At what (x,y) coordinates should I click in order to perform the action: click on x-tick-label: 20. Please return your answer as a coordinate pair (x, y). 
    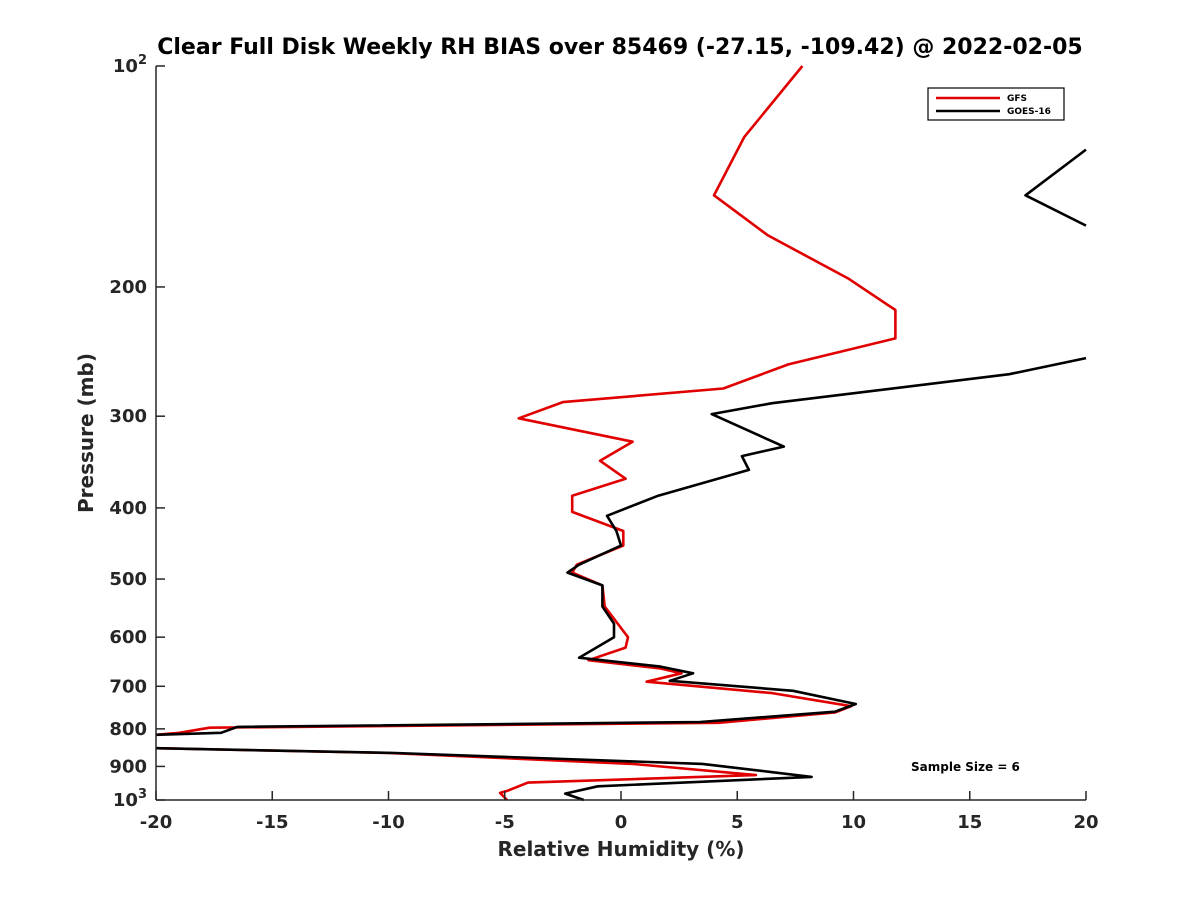
    Looking at the image, I should click on (1085, 822).